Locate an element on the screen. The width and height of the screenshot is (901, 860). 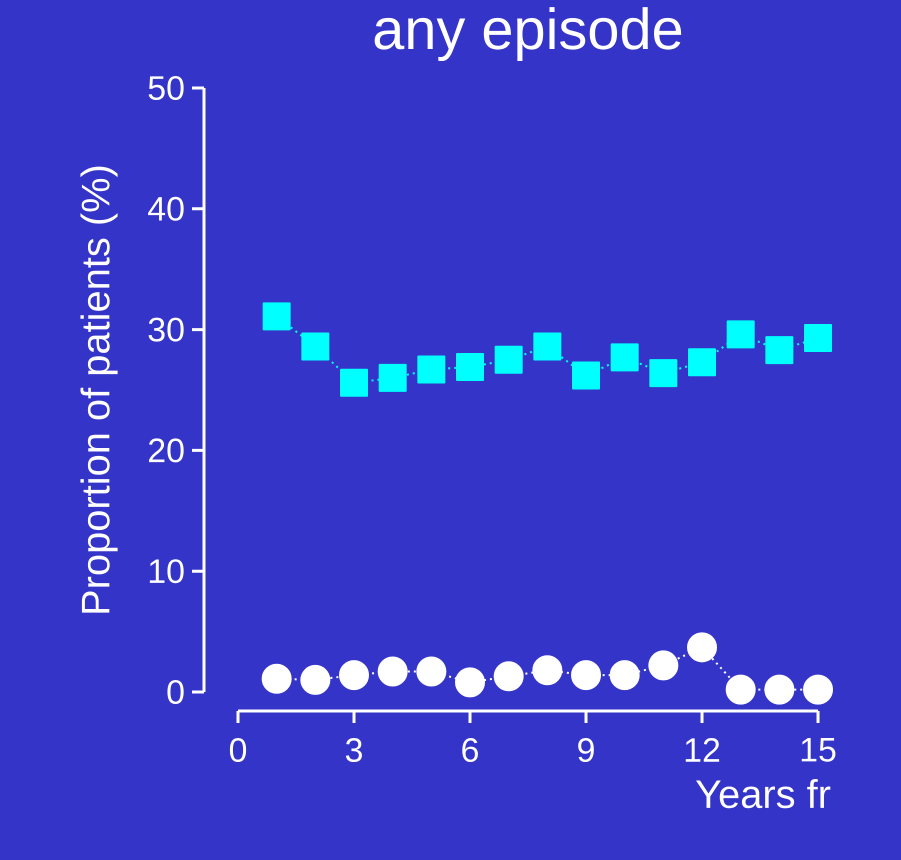
y-tick-label: 10 is located at coordinates (167, 571).